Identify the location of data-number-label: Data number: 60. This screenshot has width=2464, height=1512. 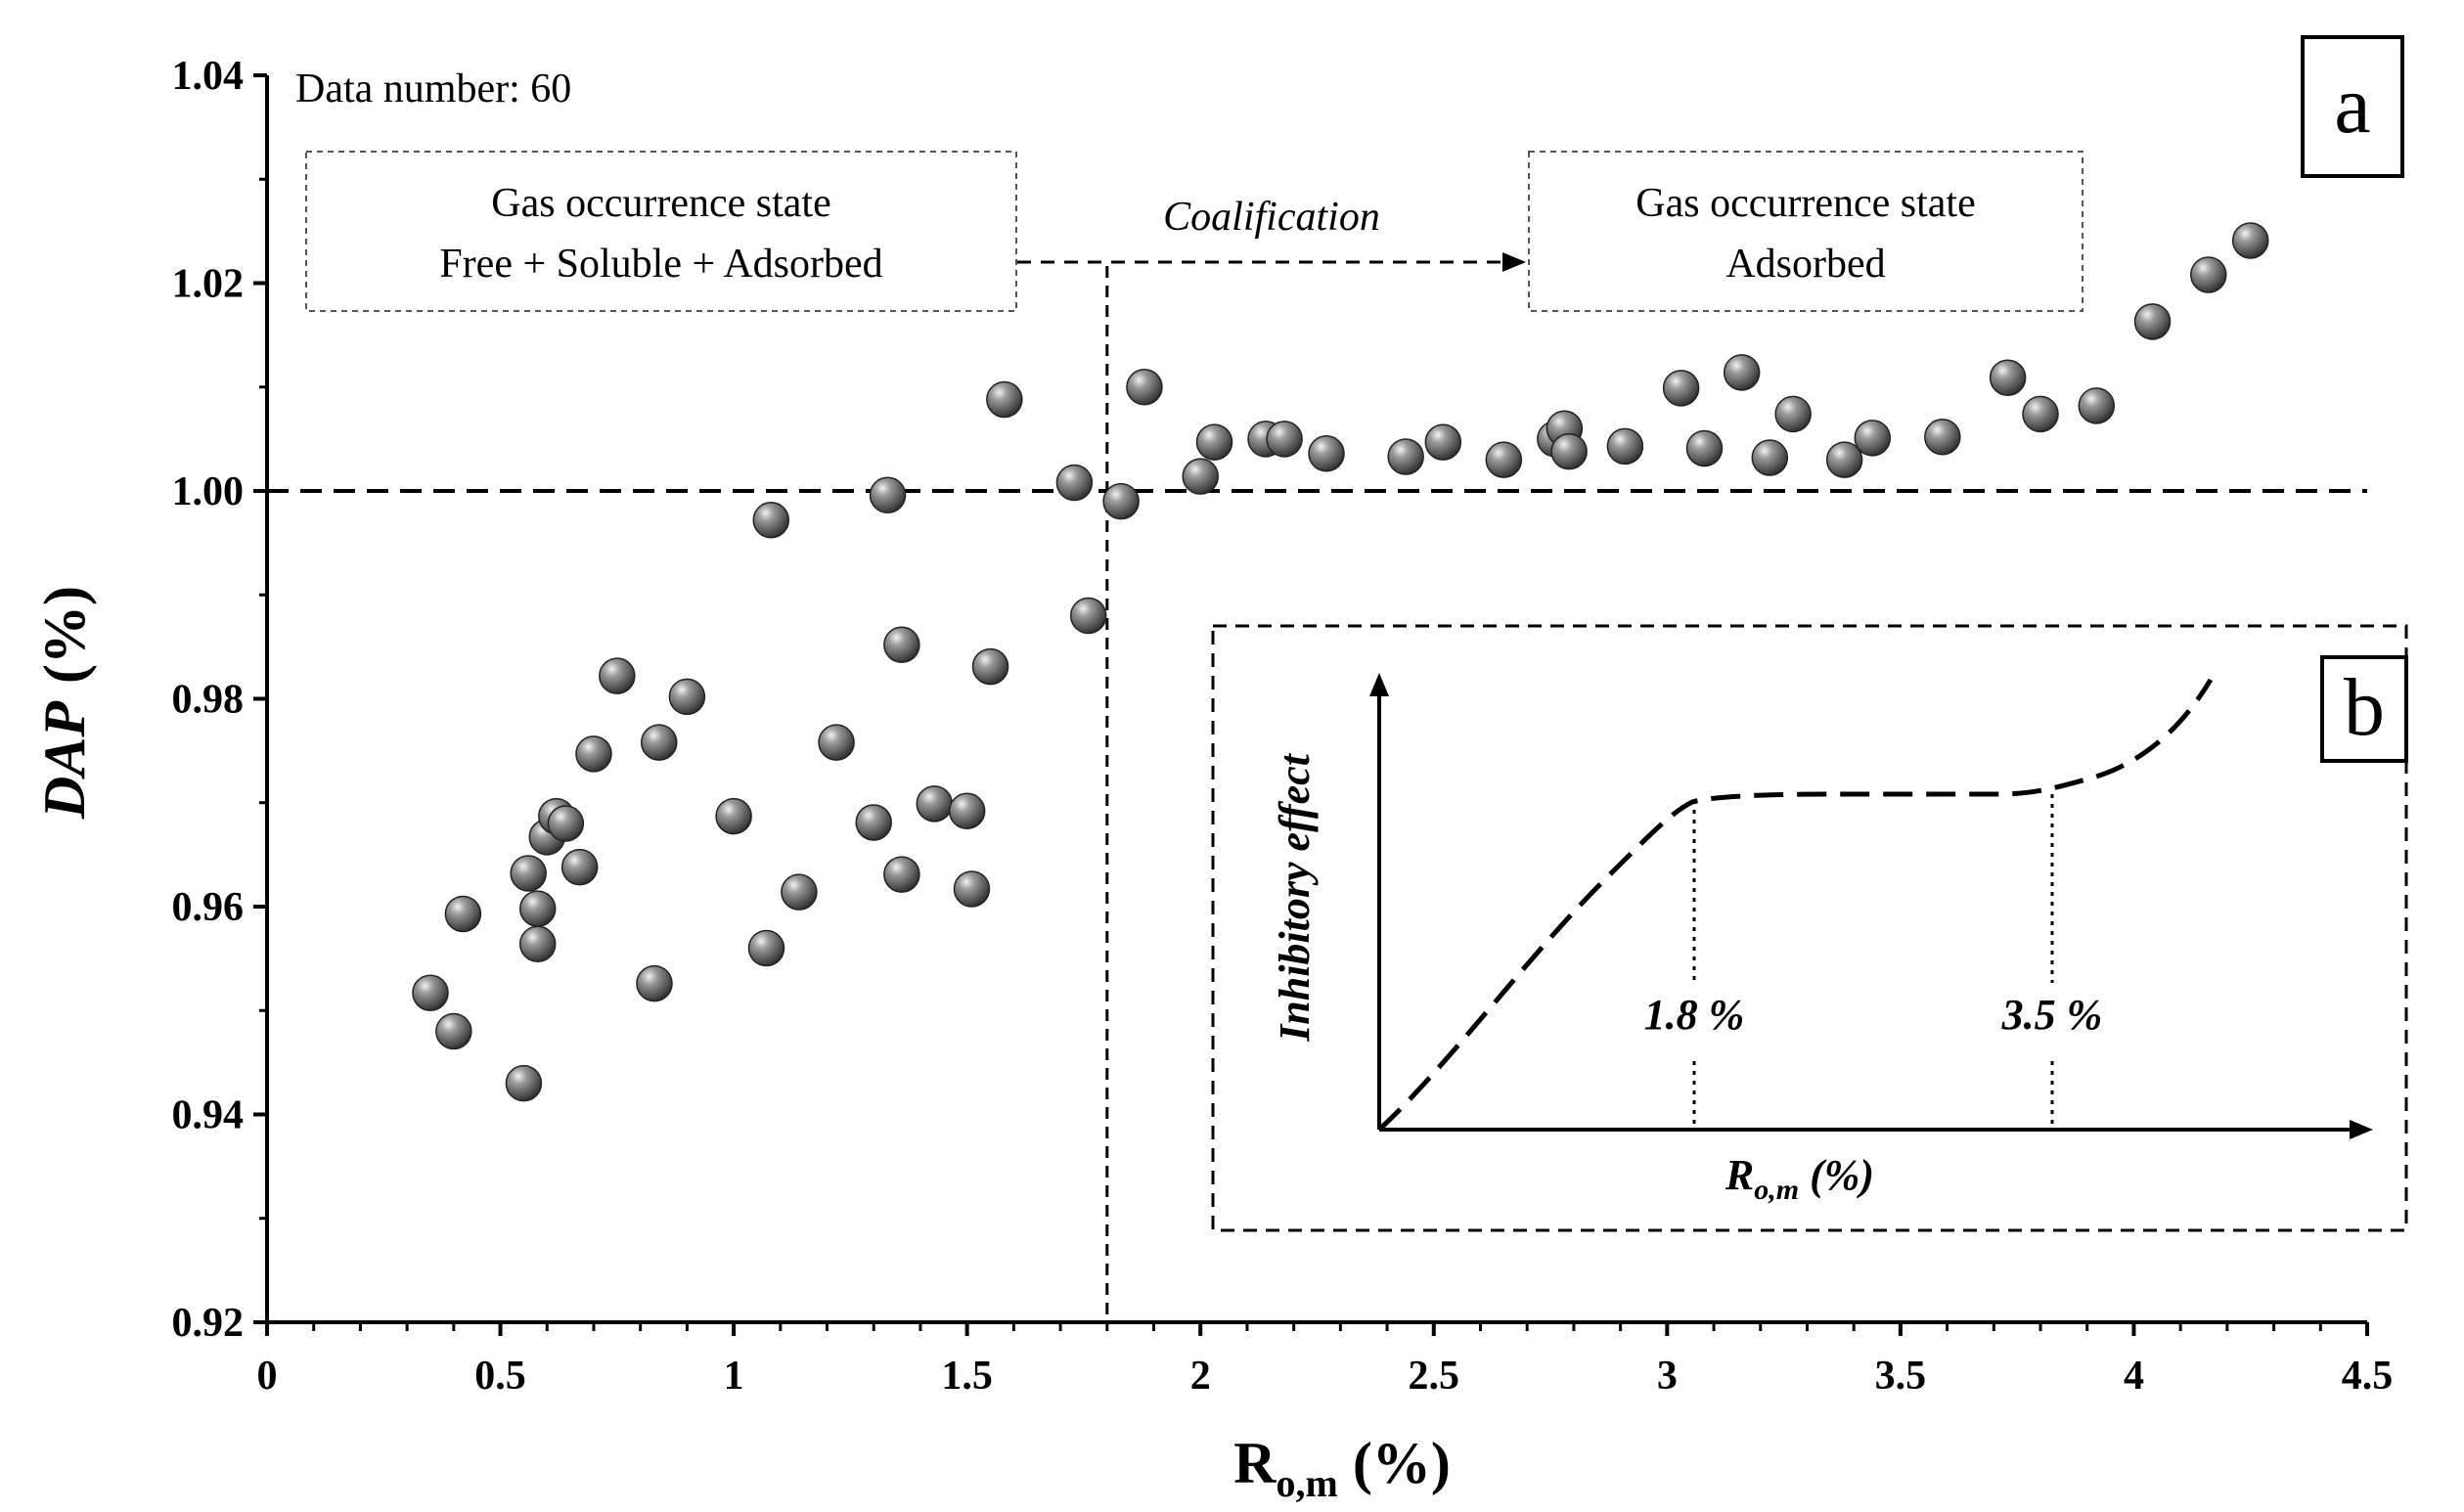
(433, 89).